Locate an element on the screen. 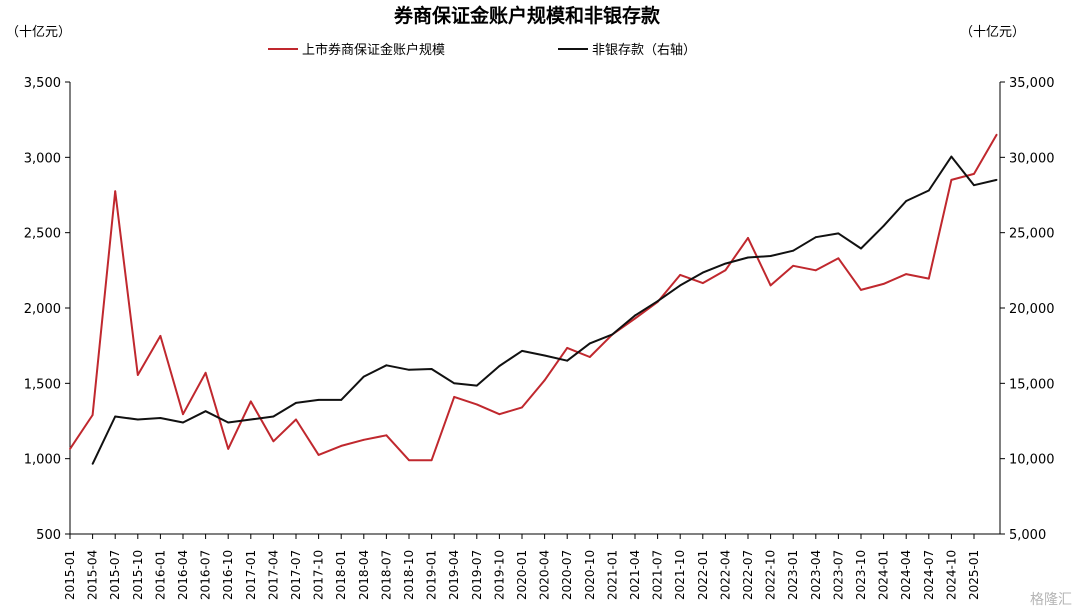 This screenshot has height=614, width=1080. x-tick-label: 2015-04 is located at coordinates (93, 575).